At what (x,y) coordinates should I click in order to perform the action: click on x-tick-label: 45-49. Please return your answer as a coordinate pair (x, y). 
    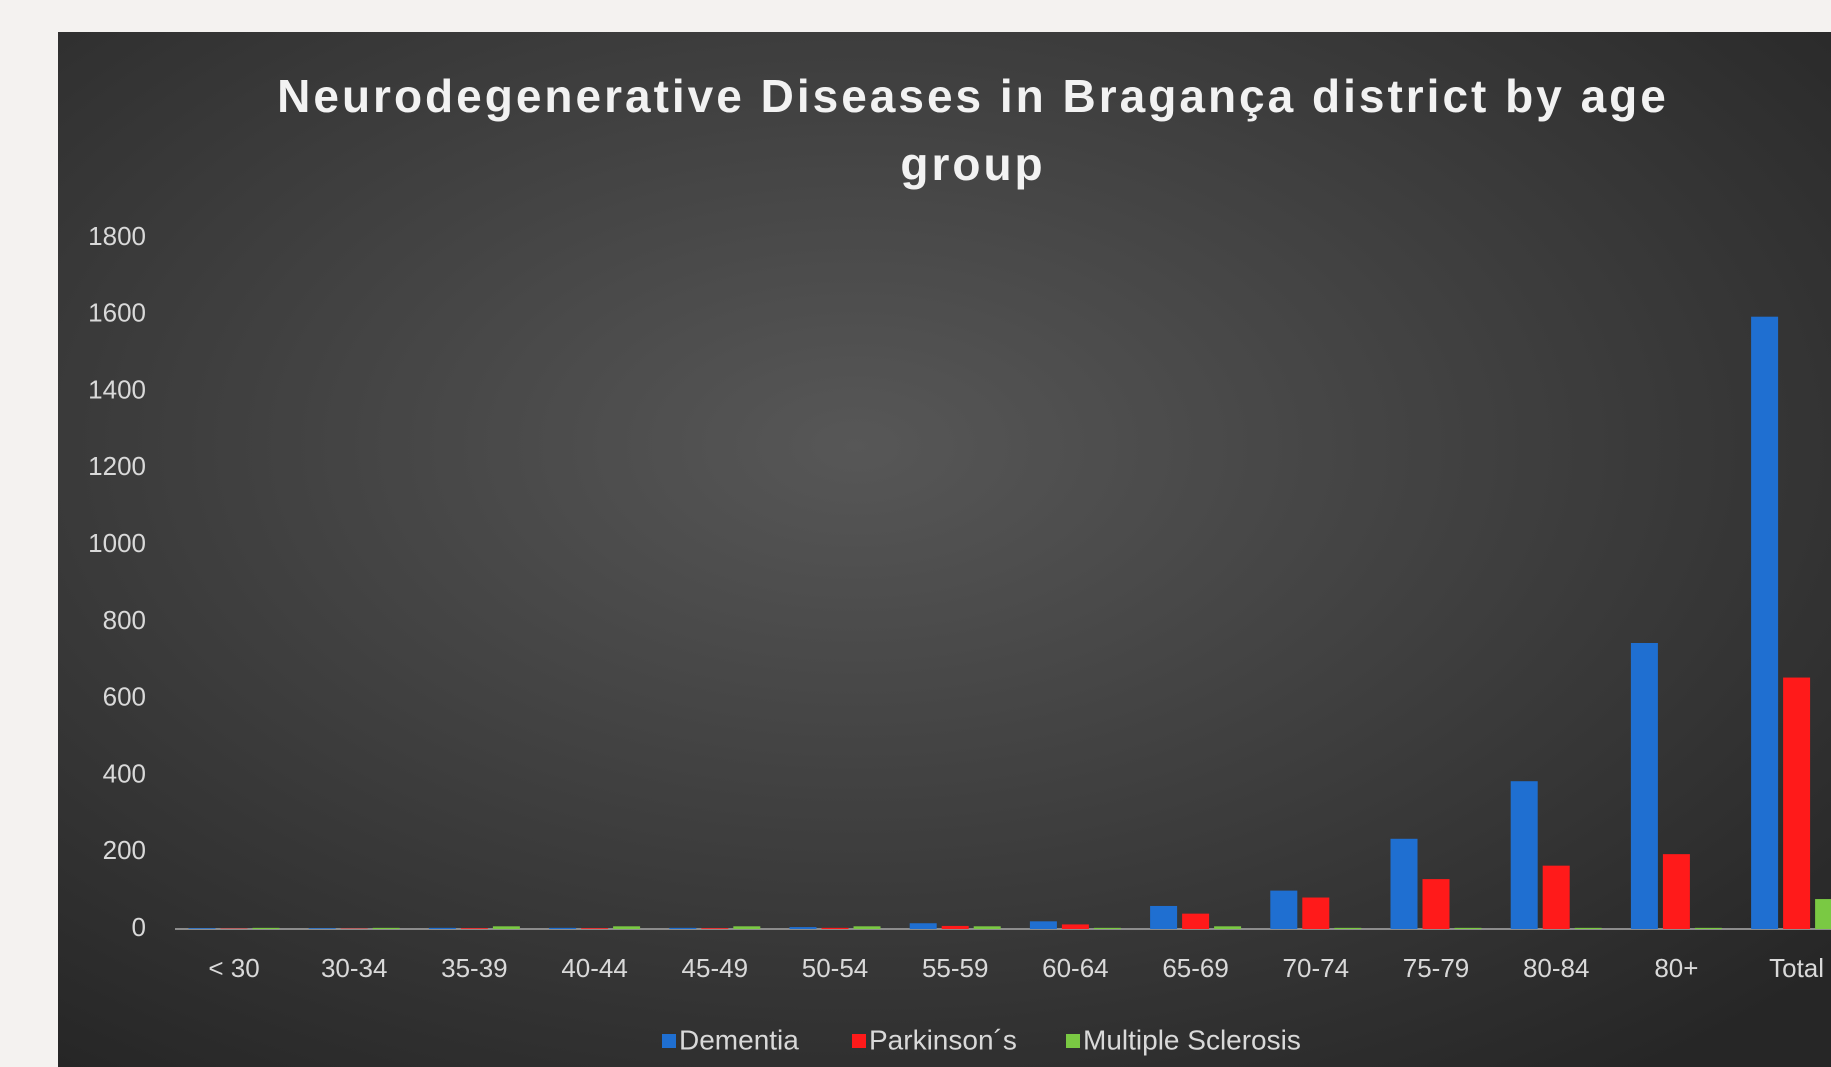
    Looking at the image, I should click on (715, 968).